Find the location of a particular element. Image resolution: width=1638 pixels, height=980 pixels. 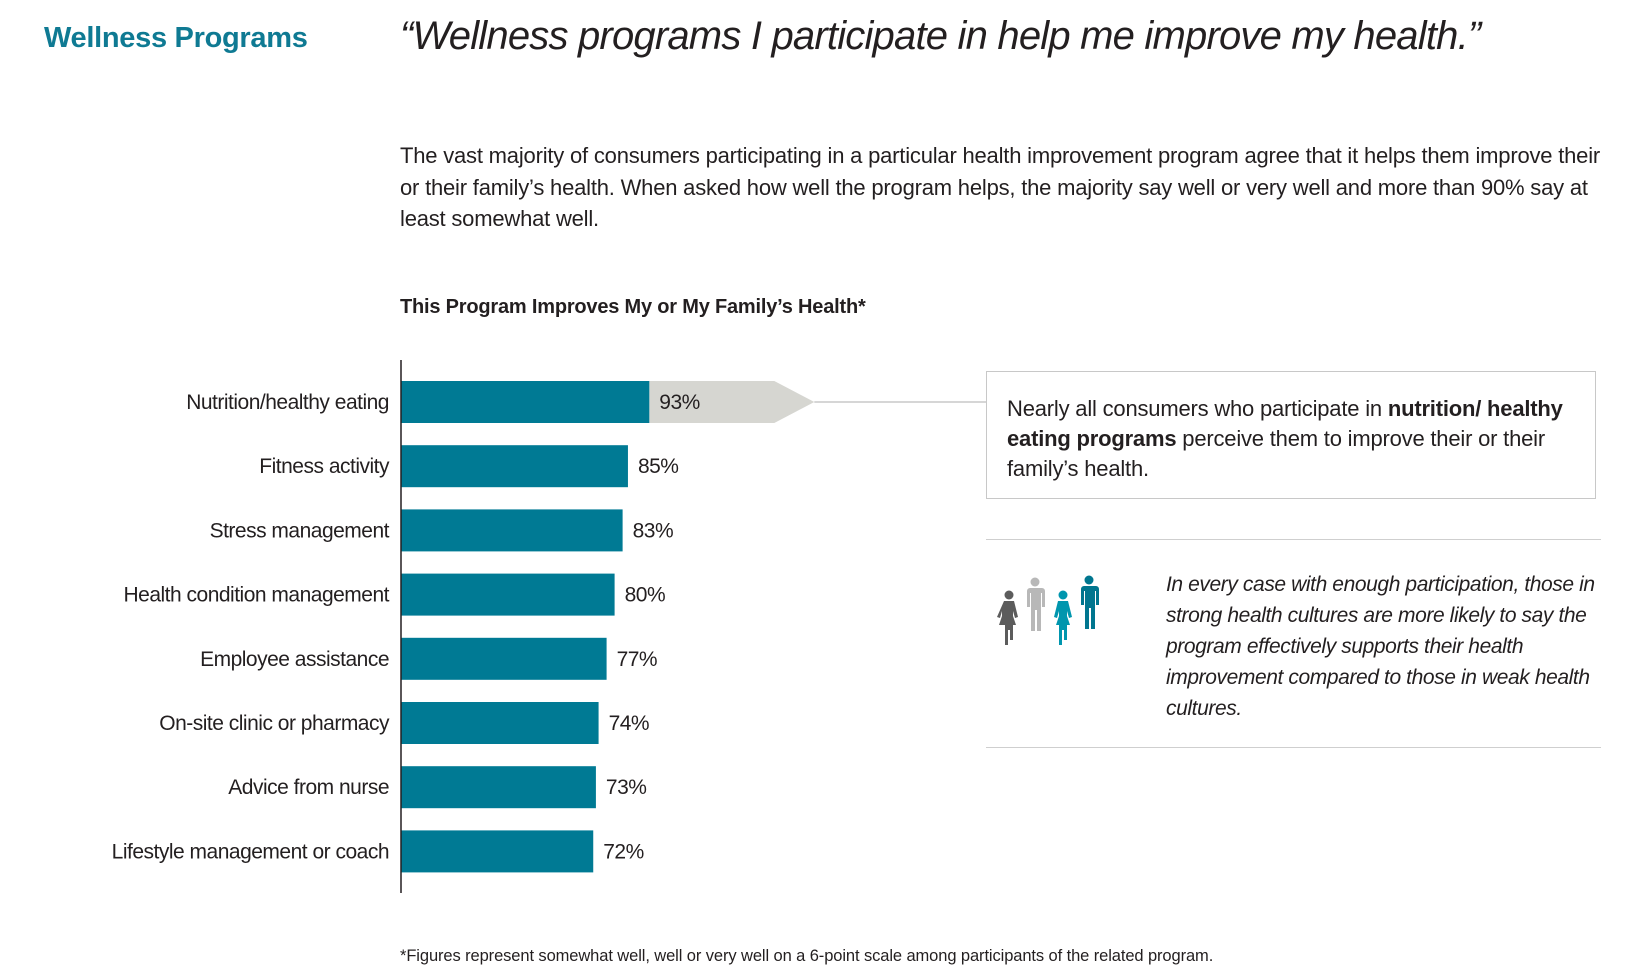

woman-icon-teal is located at coordinates (1063, 617).